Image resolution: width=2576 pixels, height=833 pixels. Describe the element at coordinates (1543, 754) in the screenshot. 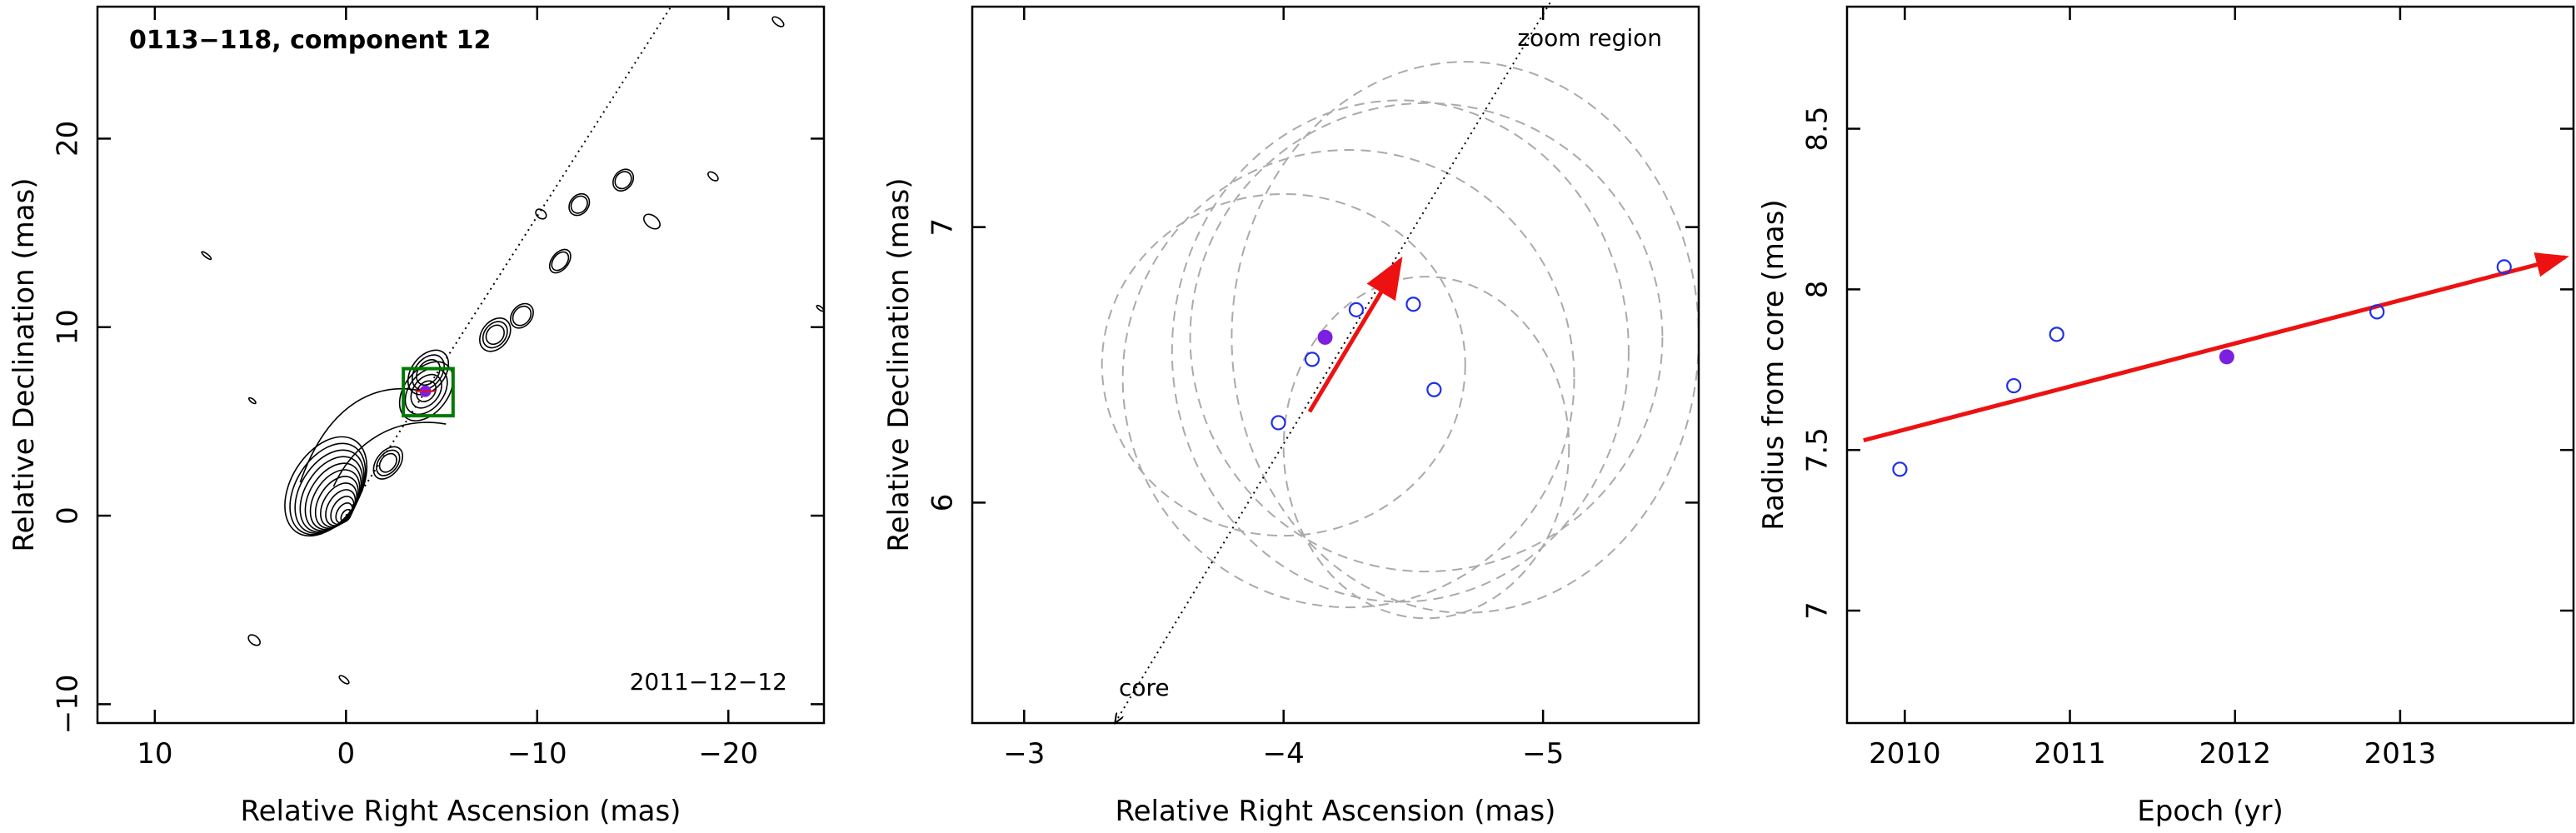

I see `x-tick-label: −5` at that location.